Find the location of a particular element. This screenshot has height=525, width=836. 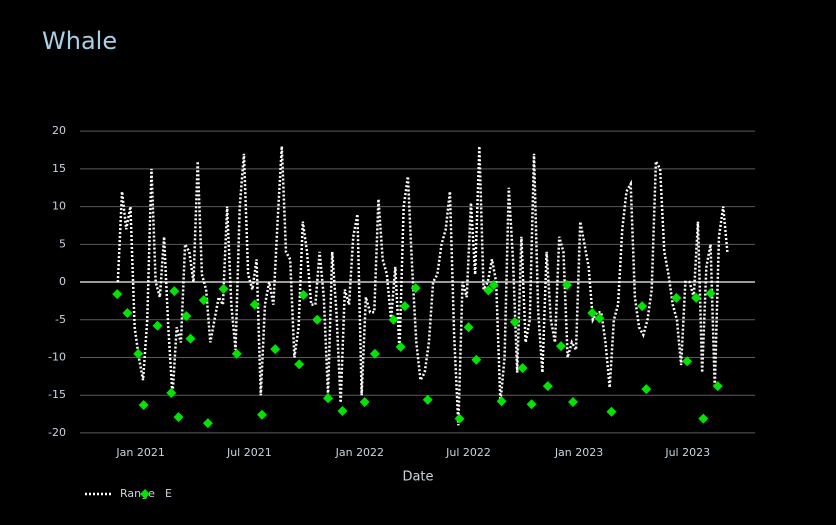

x-tick-label: Jan 2022 is located at coordinates (359, 452).